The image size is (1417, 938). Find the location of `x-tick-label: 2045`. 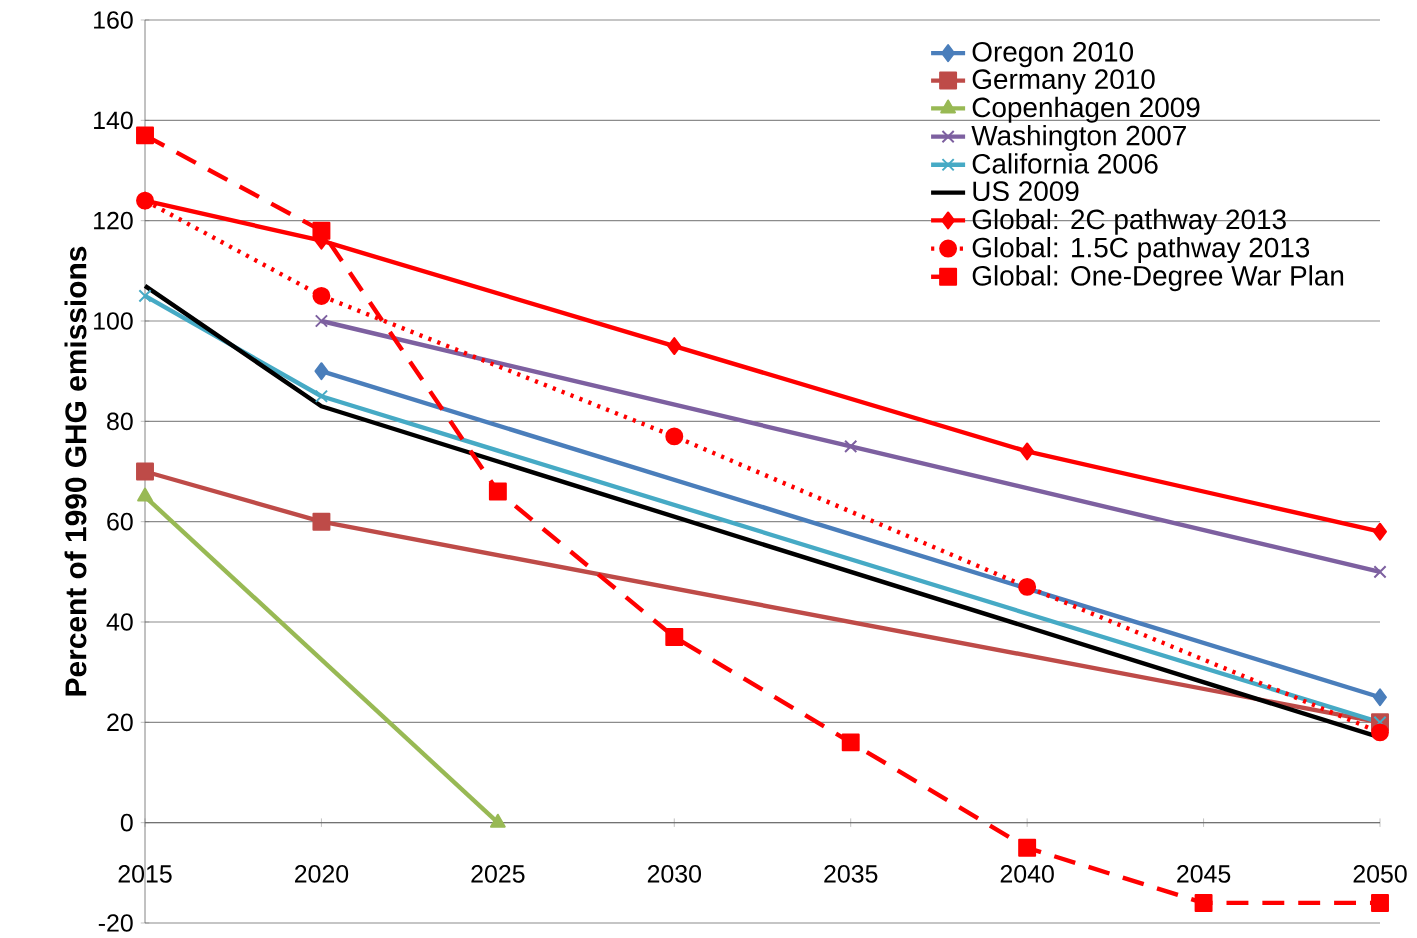

x-tick-label: 2045 is located at coordinates (1204, 873).